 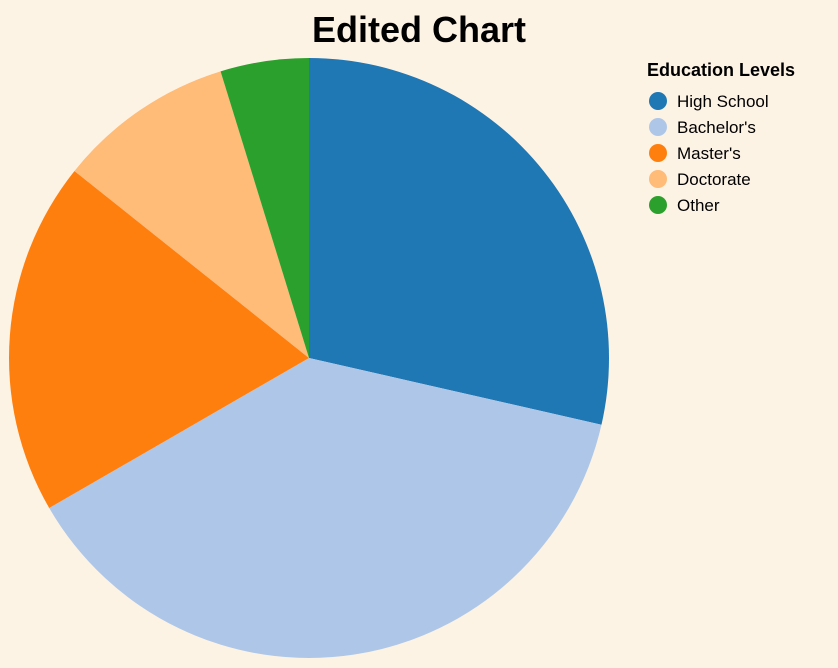 I want to click on legend-swatch-doctorate, so click(x=658, y=179).